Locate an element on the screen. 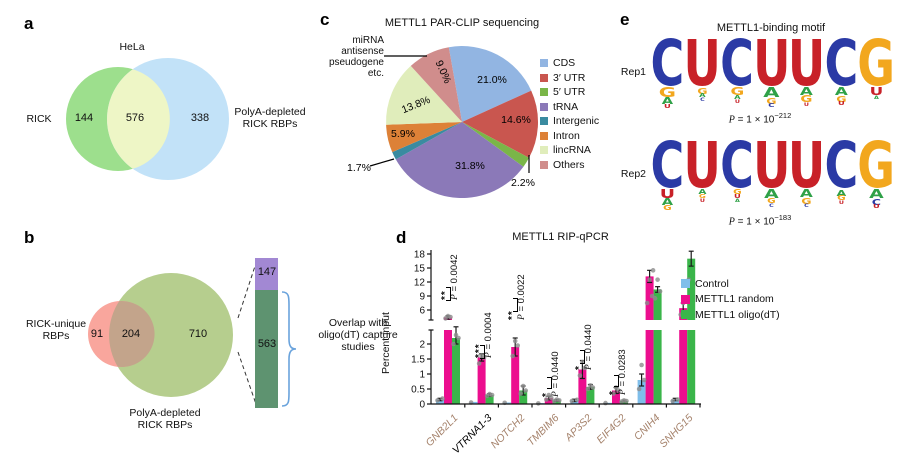 This screenshot has width=913, height=460. bar-legend-item: Control is located at coordinates (730, 284).